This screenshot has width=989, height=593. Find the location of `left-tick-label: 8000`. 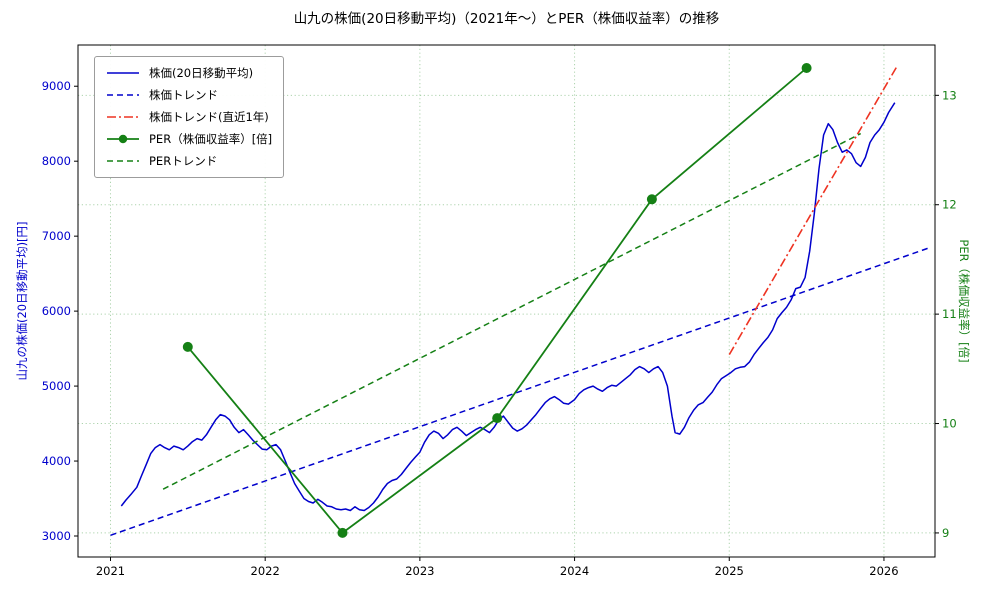

left-tick-label: 8000 is located at coordinates (56, 161).